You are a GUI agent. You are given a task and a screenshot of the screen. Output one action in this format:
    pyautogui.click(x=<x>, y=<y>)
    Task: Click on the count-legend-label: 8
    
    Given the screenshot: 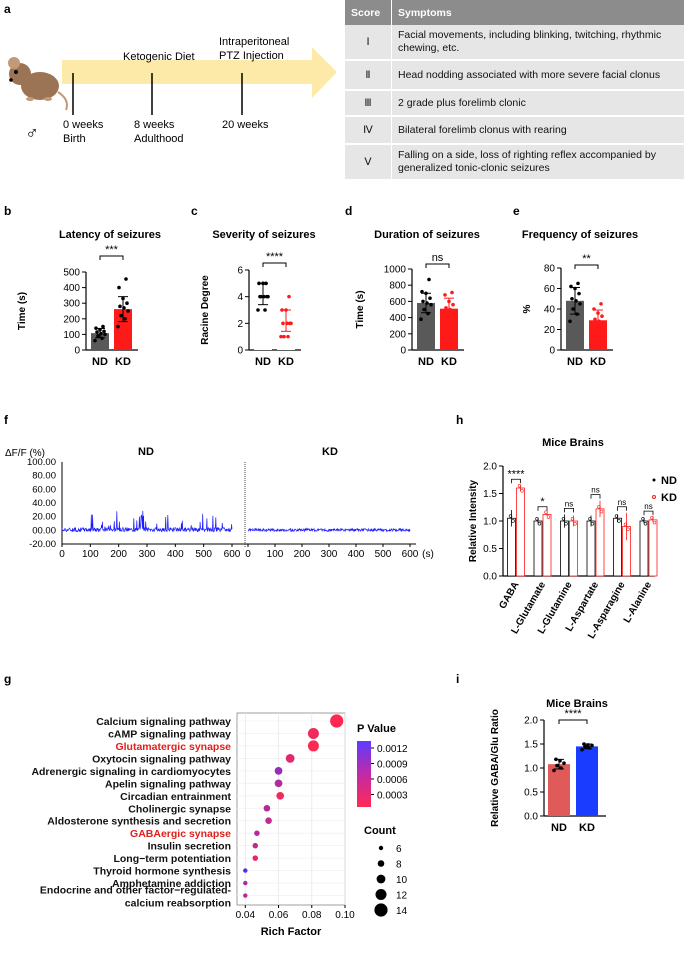 What is the action you would take?
    pyautogui.click(x=399, y=865)
    